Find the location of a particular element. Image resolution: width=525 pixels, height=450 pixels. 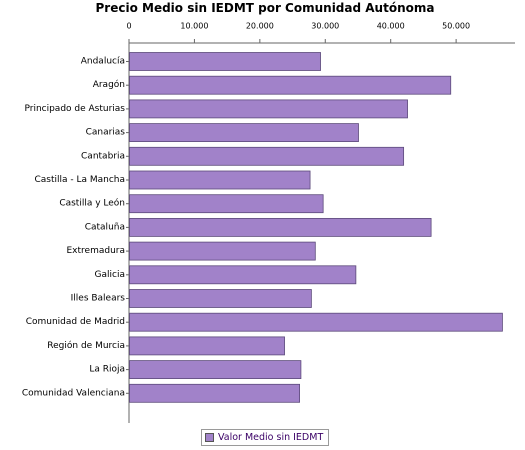

x-tick-label: 20.000 is located at coordinates (260, 26).